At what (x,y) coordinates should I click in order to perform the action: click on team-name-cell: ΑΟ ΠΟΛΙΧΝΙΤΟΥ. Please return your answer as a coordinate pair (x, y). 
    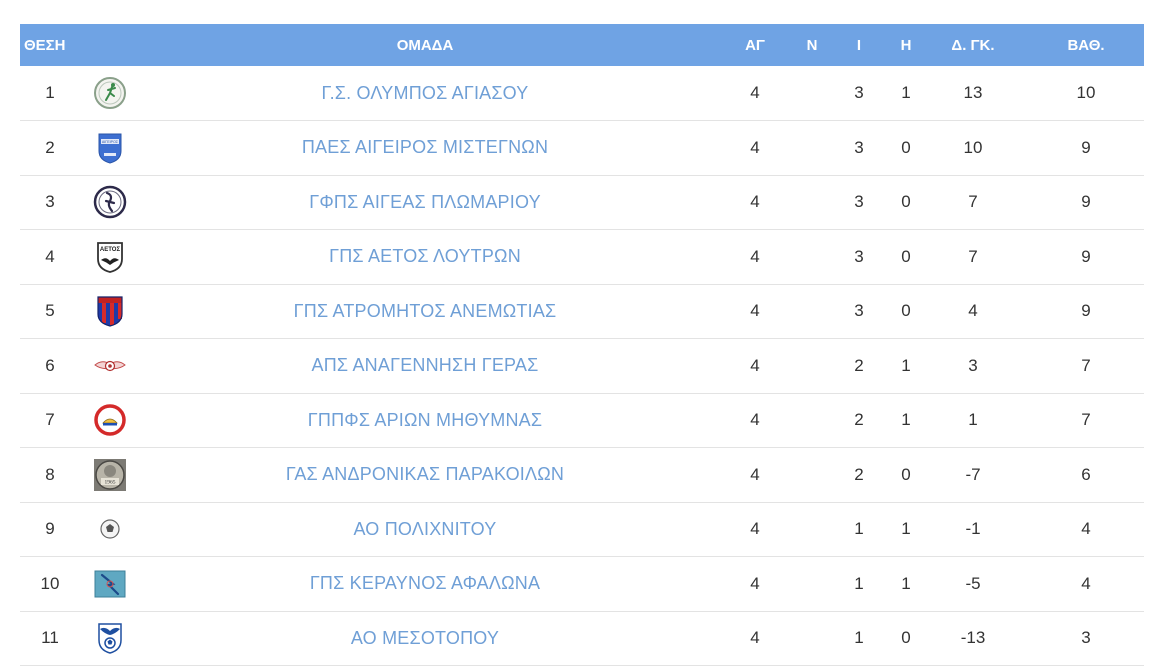
    Looking at the image, I should click on (425, 529).